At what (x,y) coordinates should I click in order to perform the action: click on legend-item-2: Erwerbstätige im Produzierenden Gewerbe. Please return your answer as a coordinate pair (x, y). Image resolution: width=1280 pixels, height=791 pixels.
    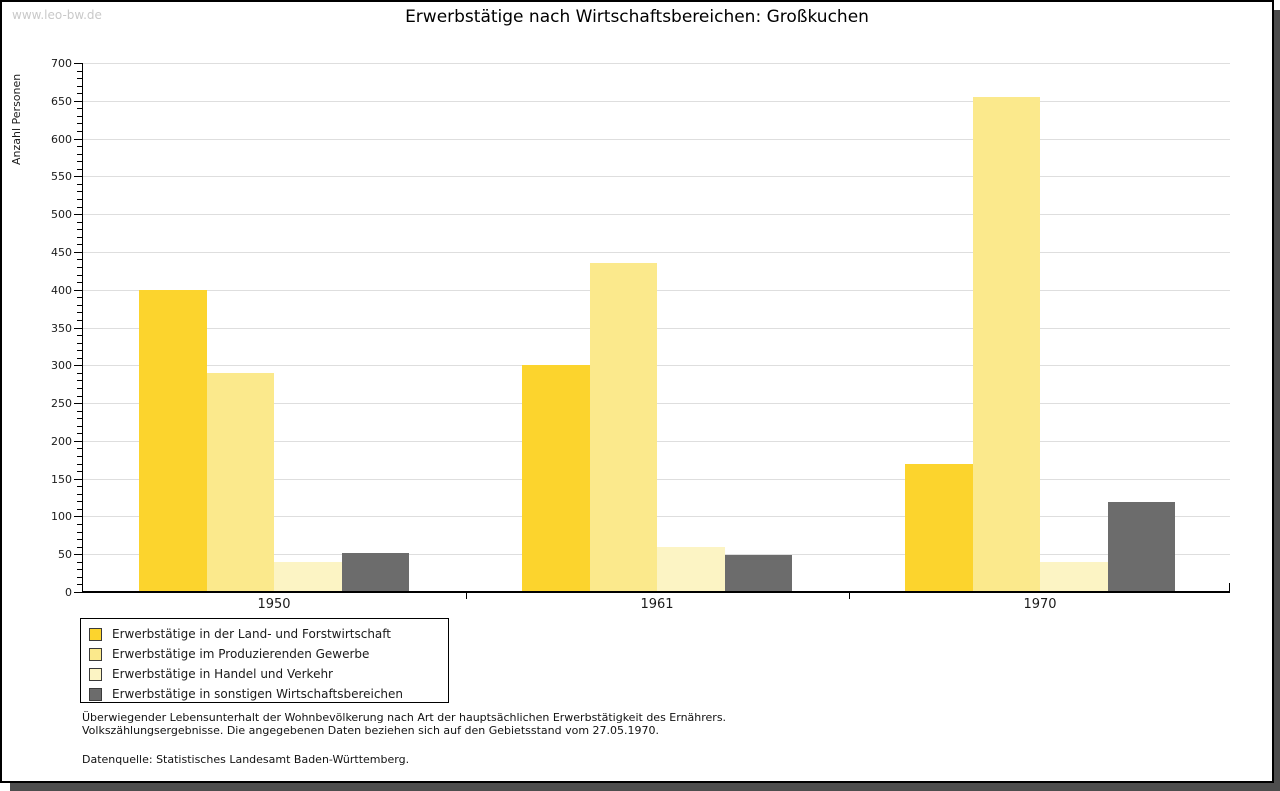
    Looking at the image, I should click on (264, 654).